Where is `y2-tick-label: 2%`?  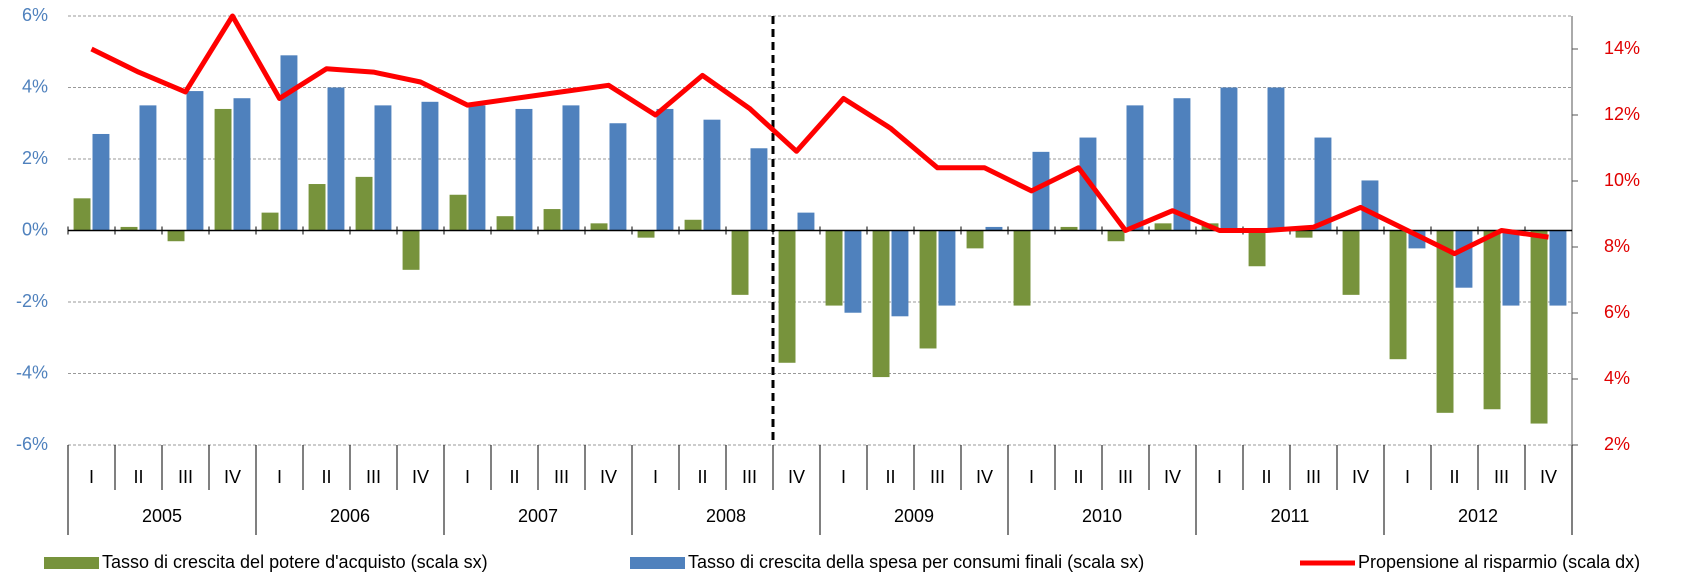
y2-tick-label: 2% is located at coordinates (1617, 444).